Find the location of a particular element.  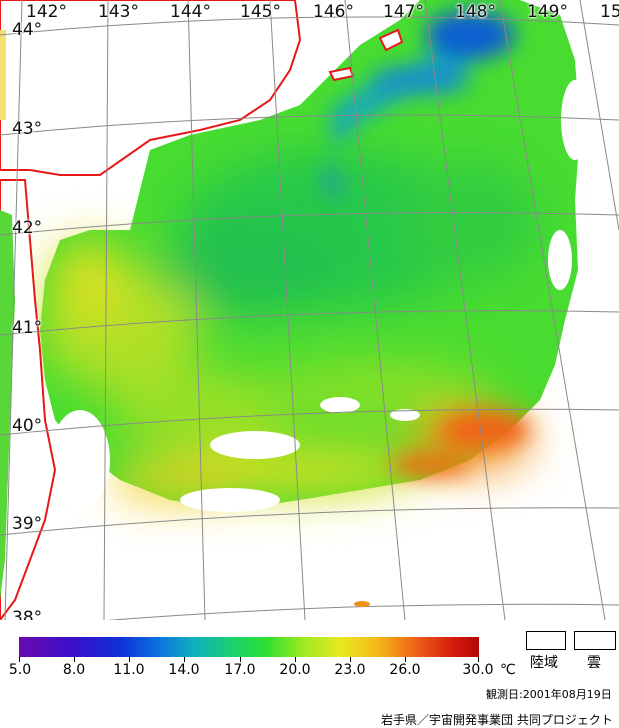

lat-label-42: 42° is located at coordinates (27, 228).